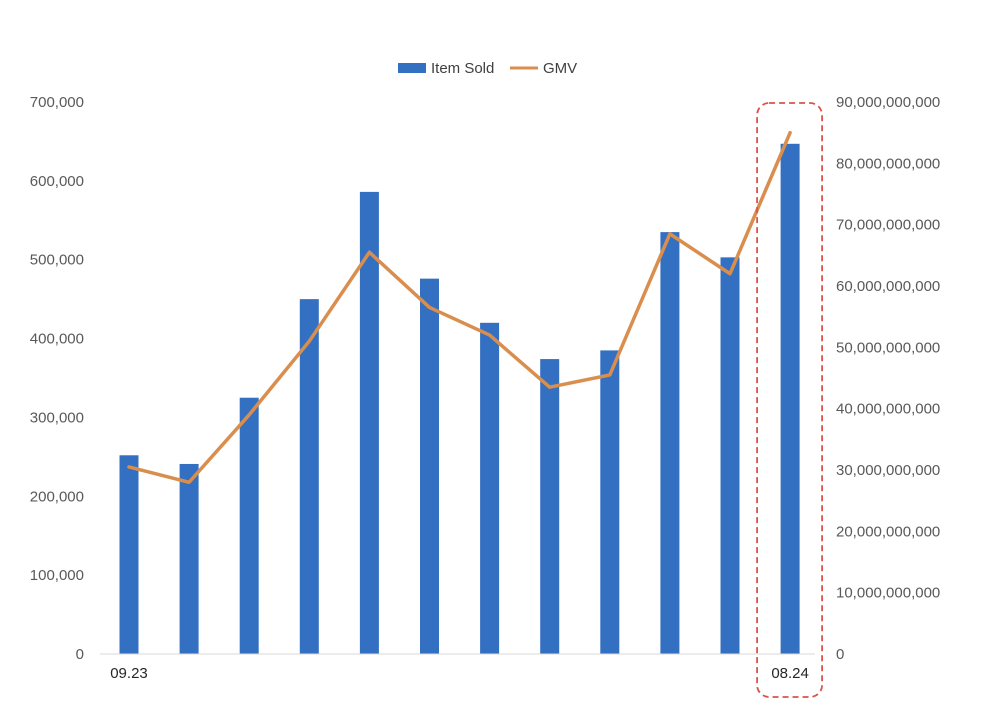 The width and height of the screenshot is (1000, 720). What do you see at coordinates (129, 673) in the screenshot?
I see `x-tick-label: 09.23` at bounding box center [129, 673].